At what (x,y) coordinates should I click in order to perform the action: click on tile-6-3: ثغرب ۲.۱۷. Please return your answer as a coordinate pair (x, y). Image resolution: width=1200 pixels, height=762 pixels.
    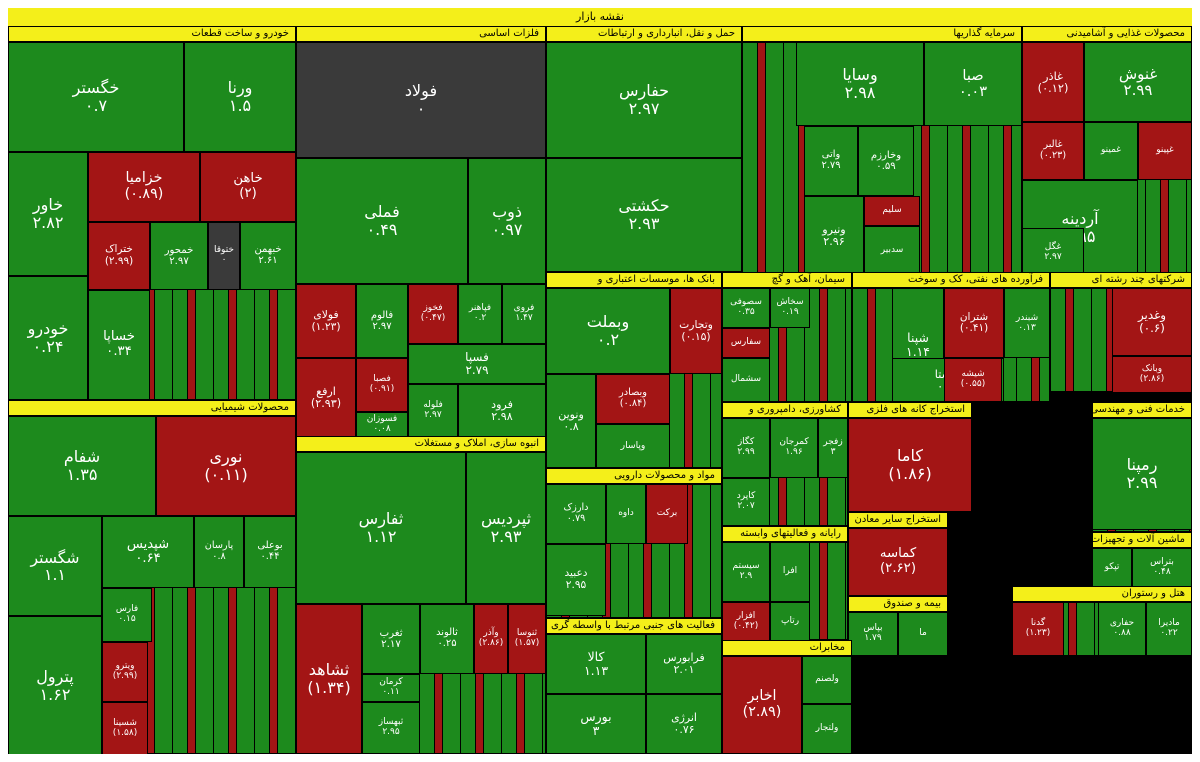
    Looking at the image, I should click on (391, 639).